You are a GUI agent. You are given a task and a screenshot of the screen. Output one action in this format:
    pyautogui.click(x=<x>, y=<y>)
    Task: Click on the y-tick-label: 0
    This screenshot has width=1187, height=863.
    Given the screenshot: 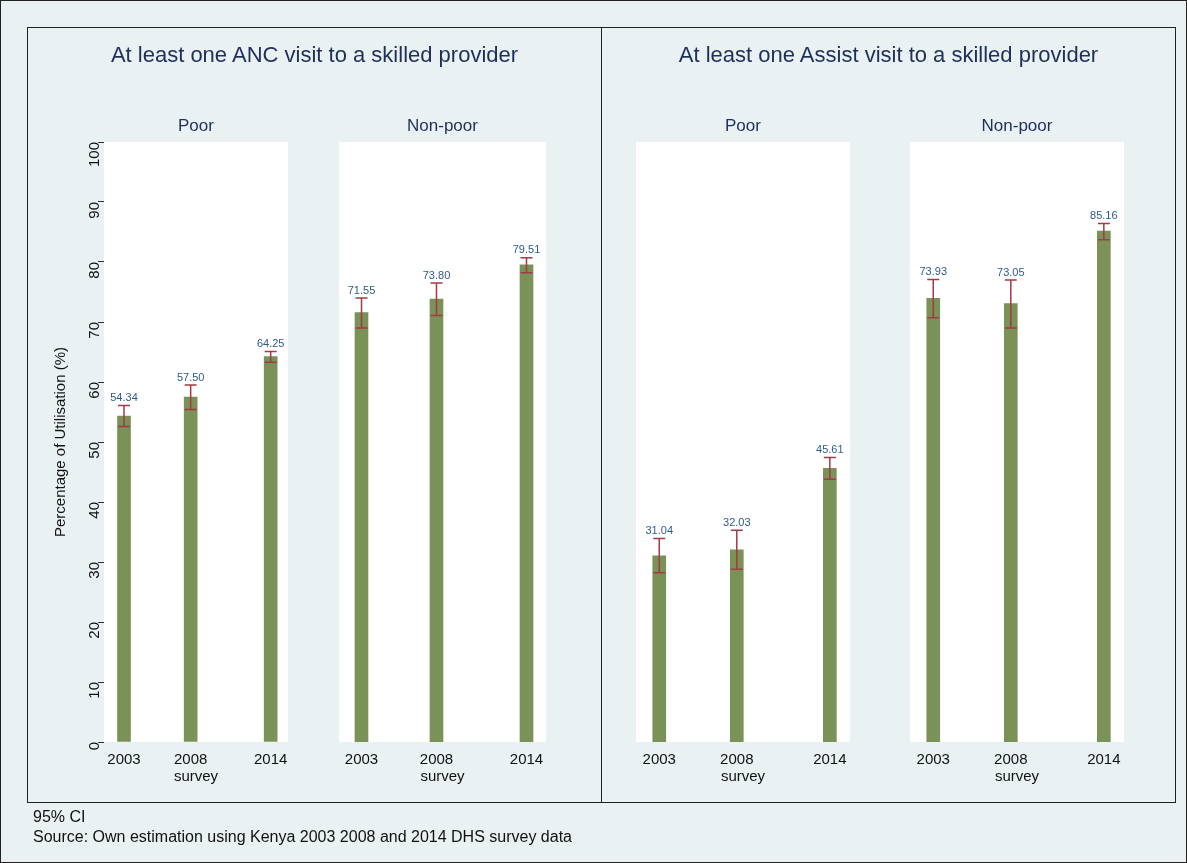 What is the action you would take?
    pyautogui.click(x=94, y=746)
    